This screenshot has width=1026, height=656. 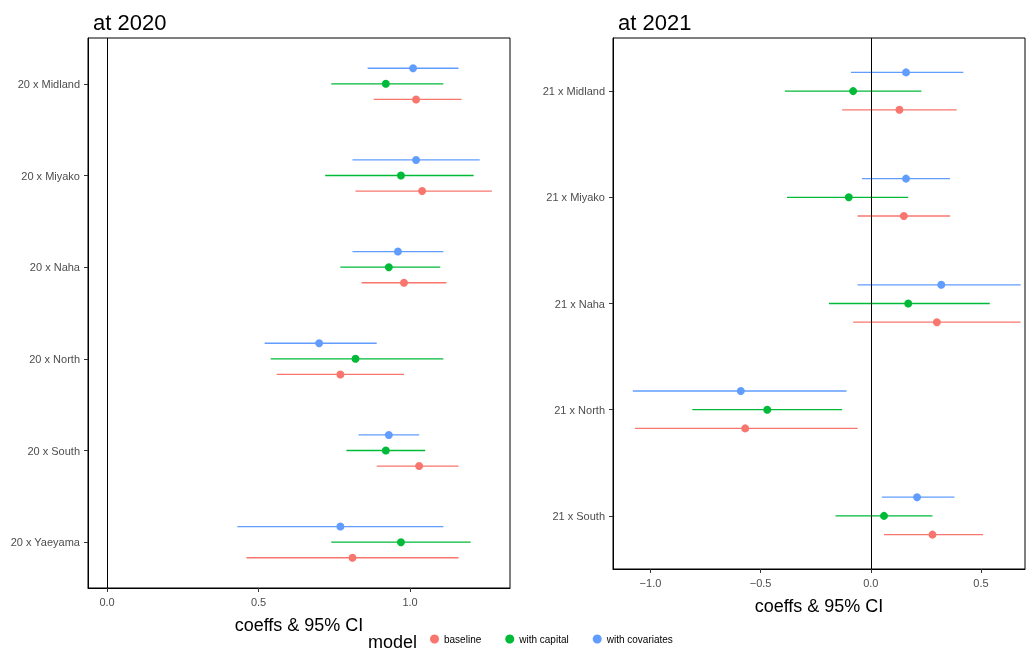 I want to click on chart-title: at 2020, so click(x=130, y=22).